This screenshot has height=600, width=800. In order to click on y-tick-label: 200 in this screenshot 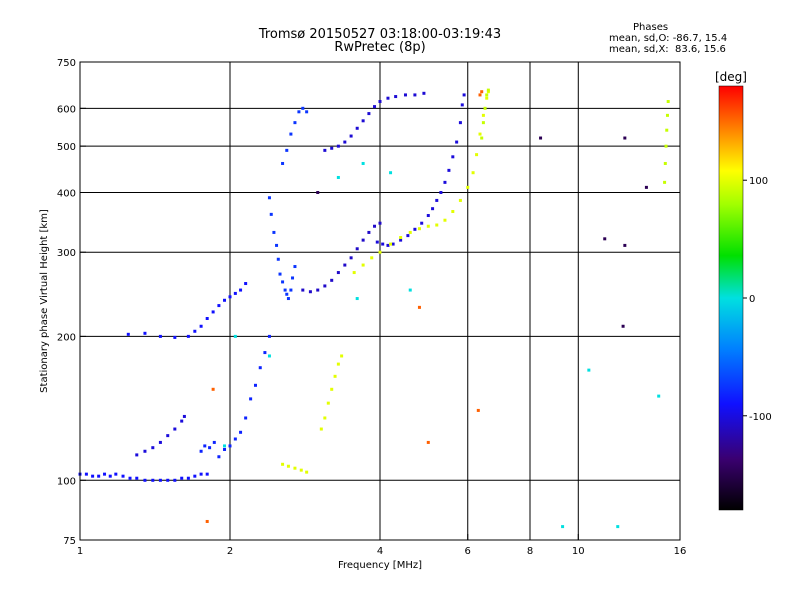, I will do `click(66, 337)`.